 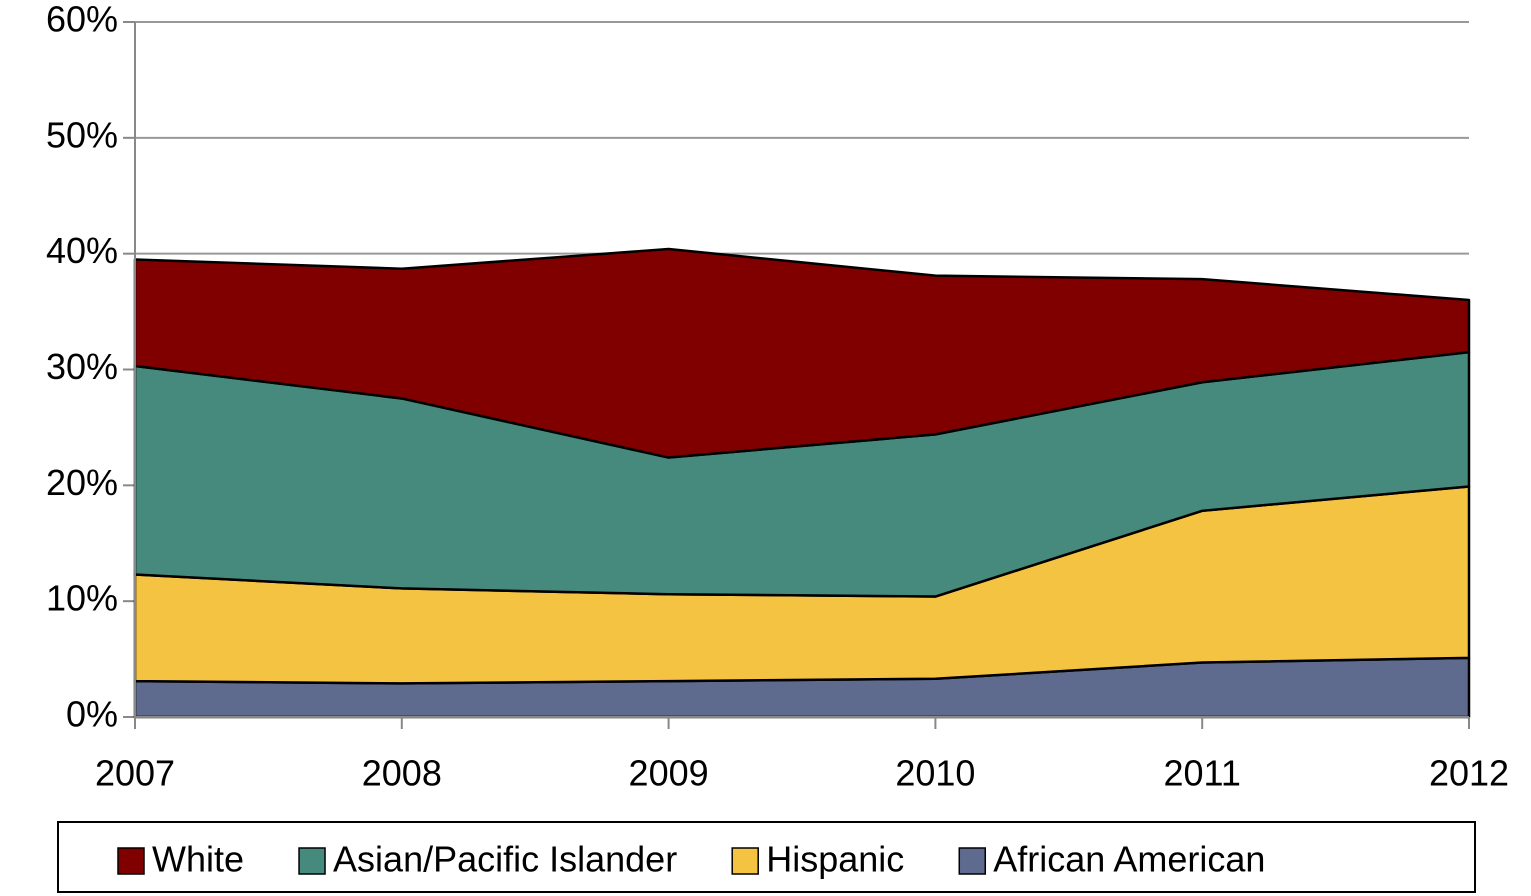 What do you see at coordinates (835, 859) in the screenshot?
I see `legend-label: Hispanic` at bounding box center [835, 859].